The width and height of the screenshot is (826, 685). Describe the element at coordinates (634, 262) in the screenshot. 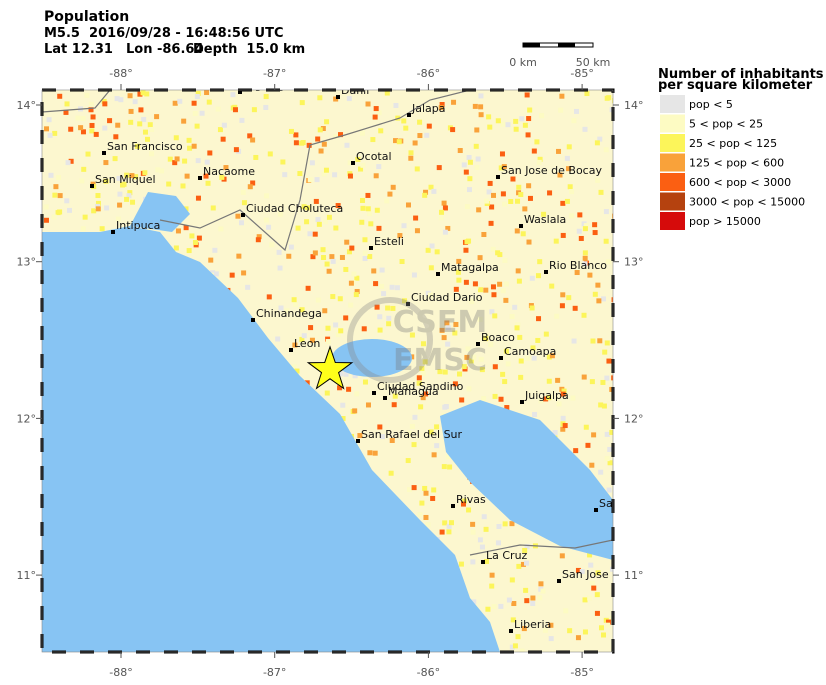

I see `lat-tick-label: 13°` at that location.